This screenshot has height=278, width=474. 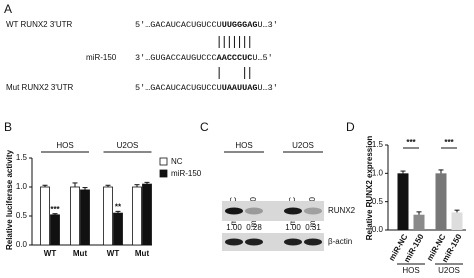 What do you see at coordinates (369, 188) in the screenshot?
I see `y-axis-label: Relative RUNX2 expression` at bounding box center [369, 188].